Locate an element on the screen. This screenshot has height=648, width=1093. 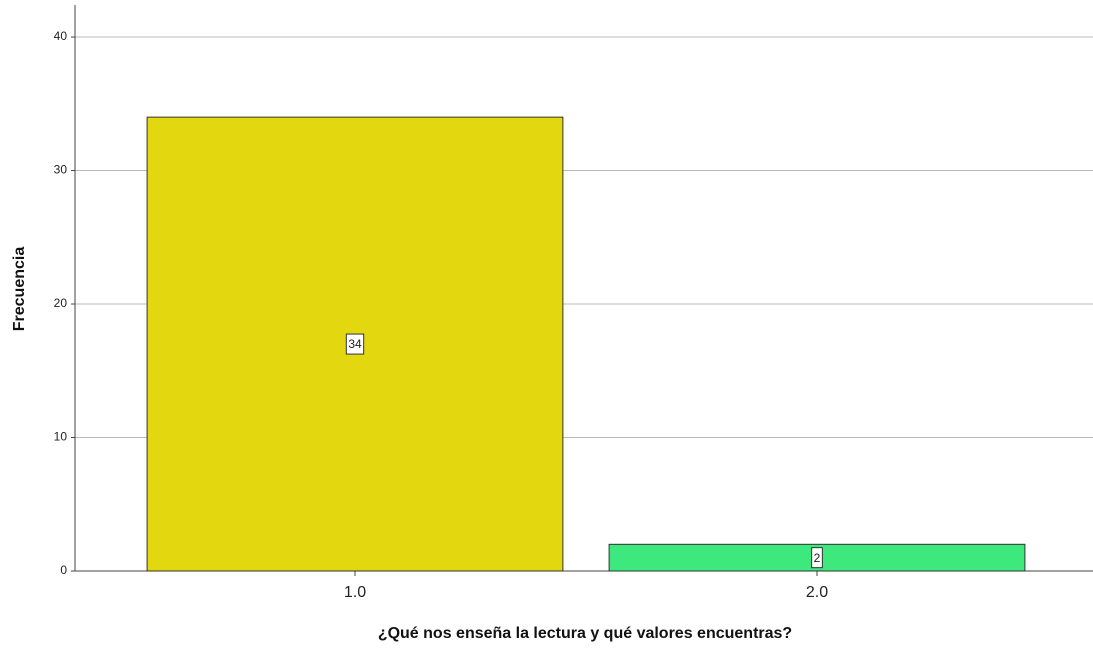
y-tick-label: 10 is located at coordinates (61, 437).